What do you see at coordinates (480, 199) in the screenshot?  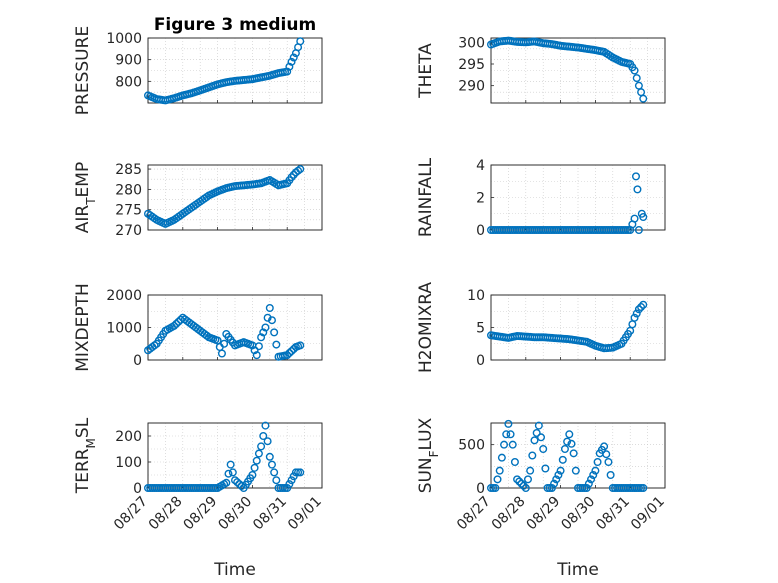 I see `y-tick-label: 2` at bounding box center [480, 199].